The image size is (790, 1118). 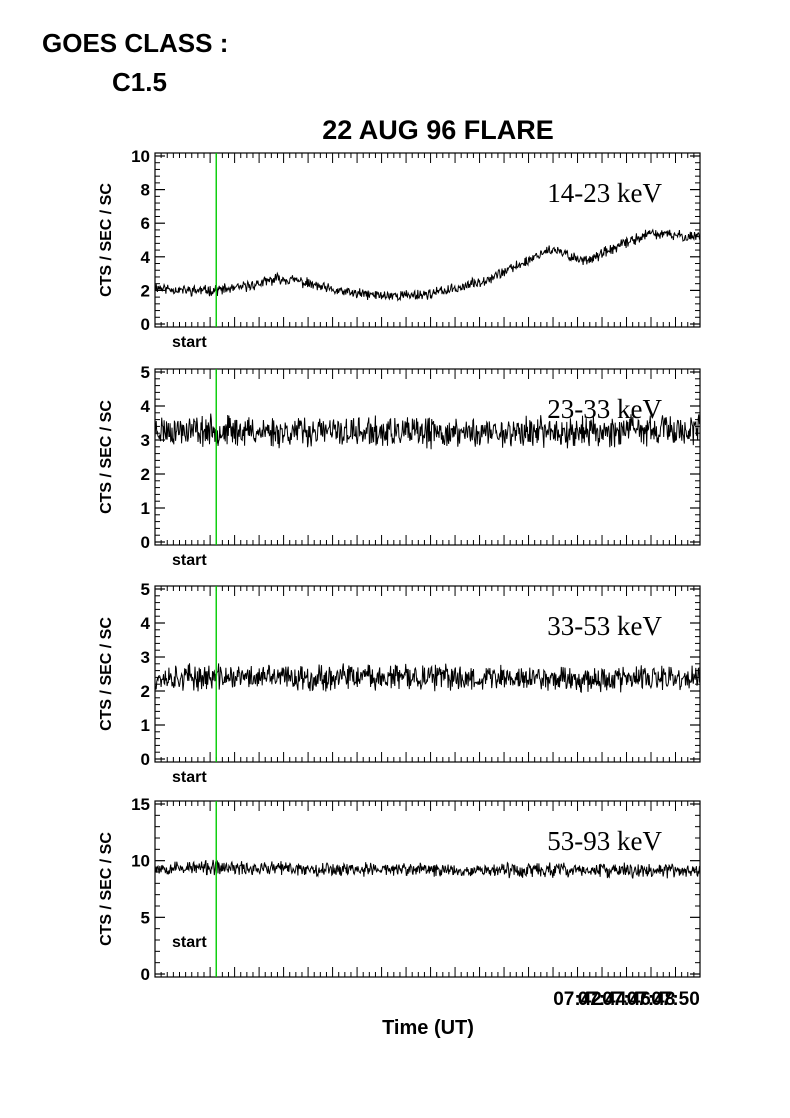 What do you see at coordinates (602, 999) in the screenshot?
I see `x-tick-label: 07:44` at bounding box center [602, 999].